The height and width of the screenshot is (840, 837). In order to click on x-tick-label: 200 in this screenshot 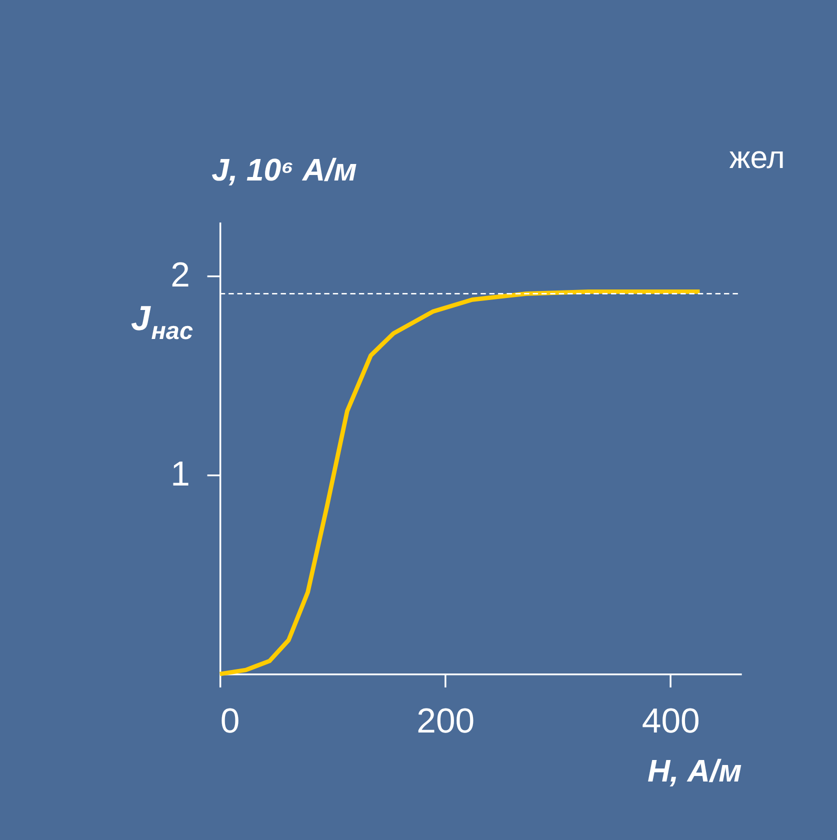, I will do `click(445, 721)`.